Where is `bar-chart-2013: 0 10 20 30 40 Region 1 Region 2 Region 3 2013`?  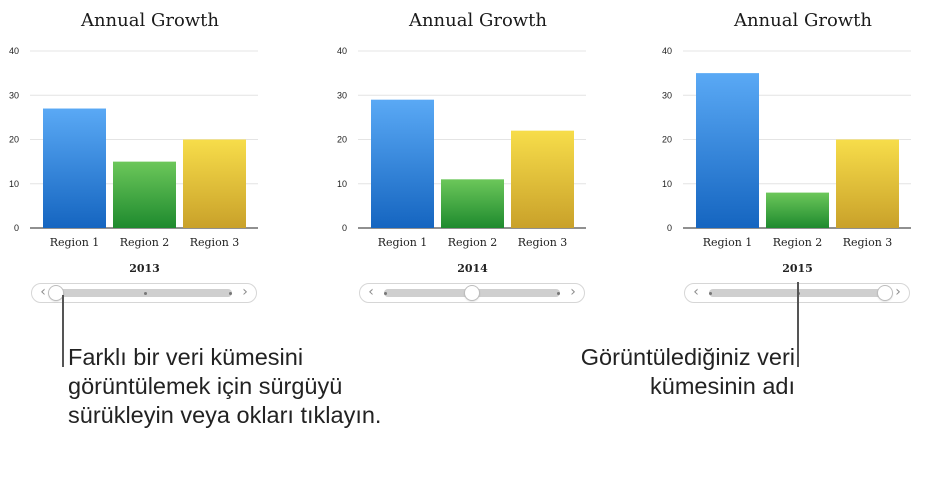
bar-chart-2013: 0 10 20 30 40 Region 1 Region 2 Region 3 2013 is located at coordinates (133, 160).